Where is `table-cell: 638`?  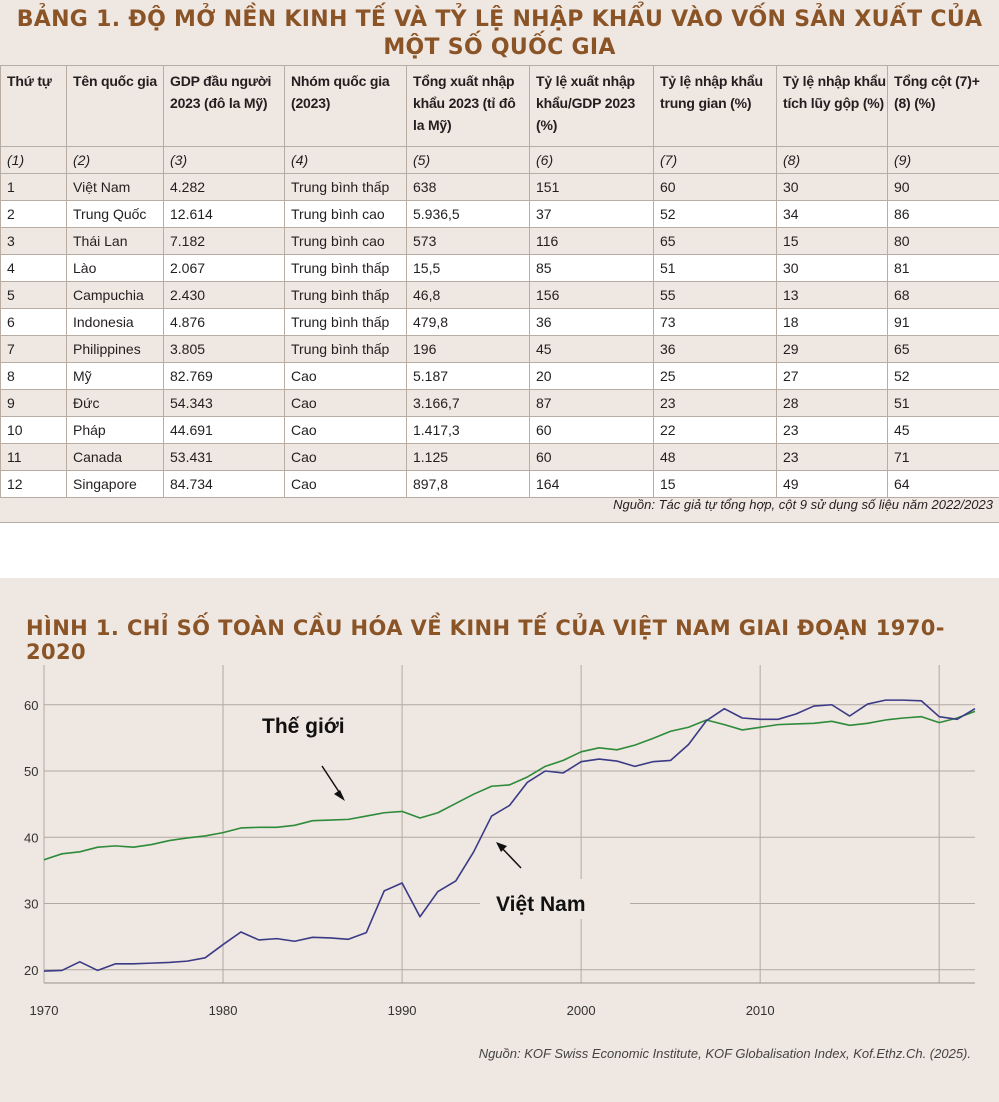 table-cell: 638 is located at coordinates (468, 187).